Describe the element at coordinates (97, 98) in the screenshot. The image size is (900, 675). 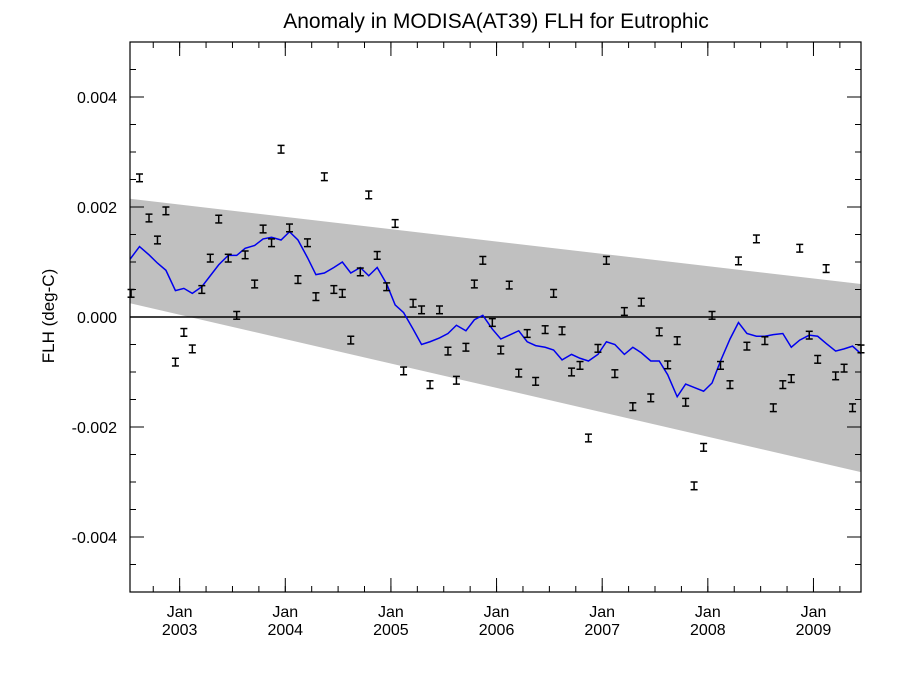
I see `y-tick-label: 0.004` at that location.